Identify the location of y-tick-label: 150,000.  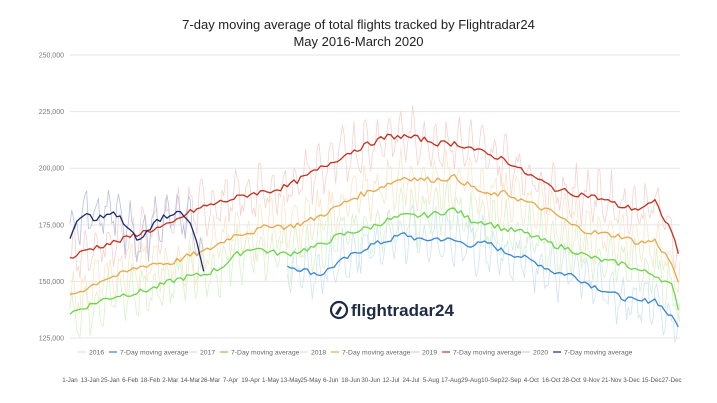
(51, 282).